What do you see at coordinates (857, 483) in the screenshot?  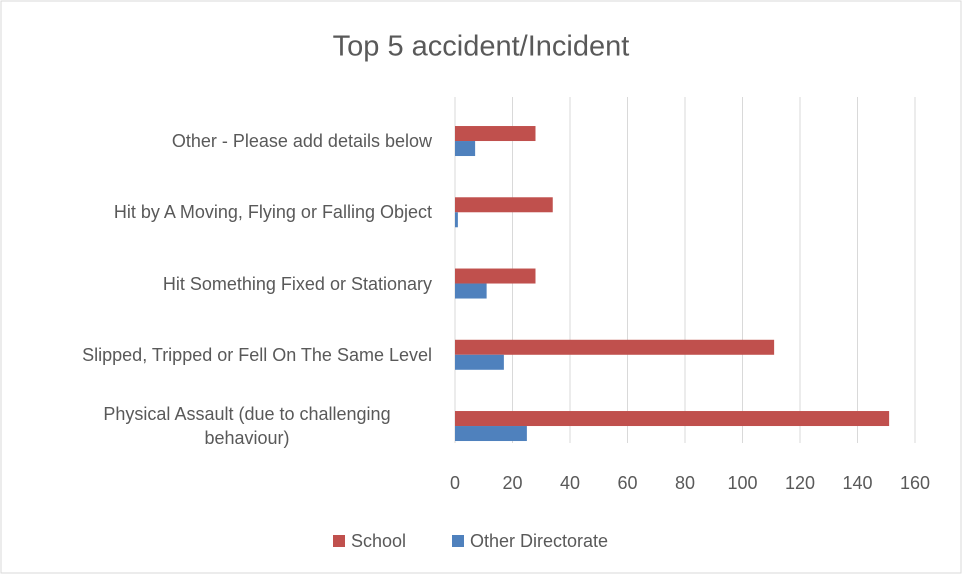 I see `x-tick-label: 140` at bounding box center [857, 483].